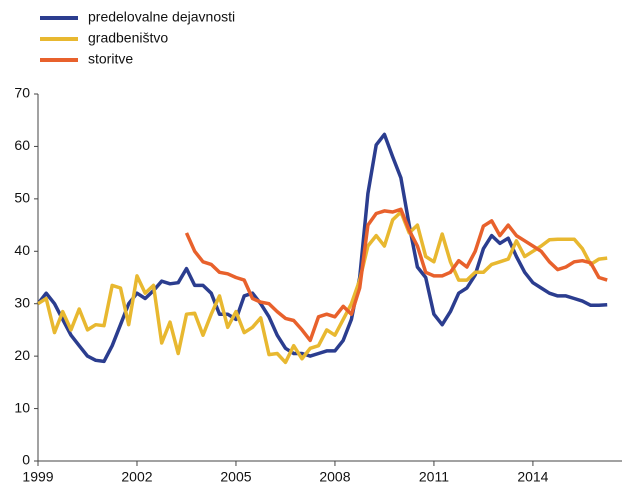 The image size is (624, 488). I want to click on y-tick-label: 70, so click(22, 93).